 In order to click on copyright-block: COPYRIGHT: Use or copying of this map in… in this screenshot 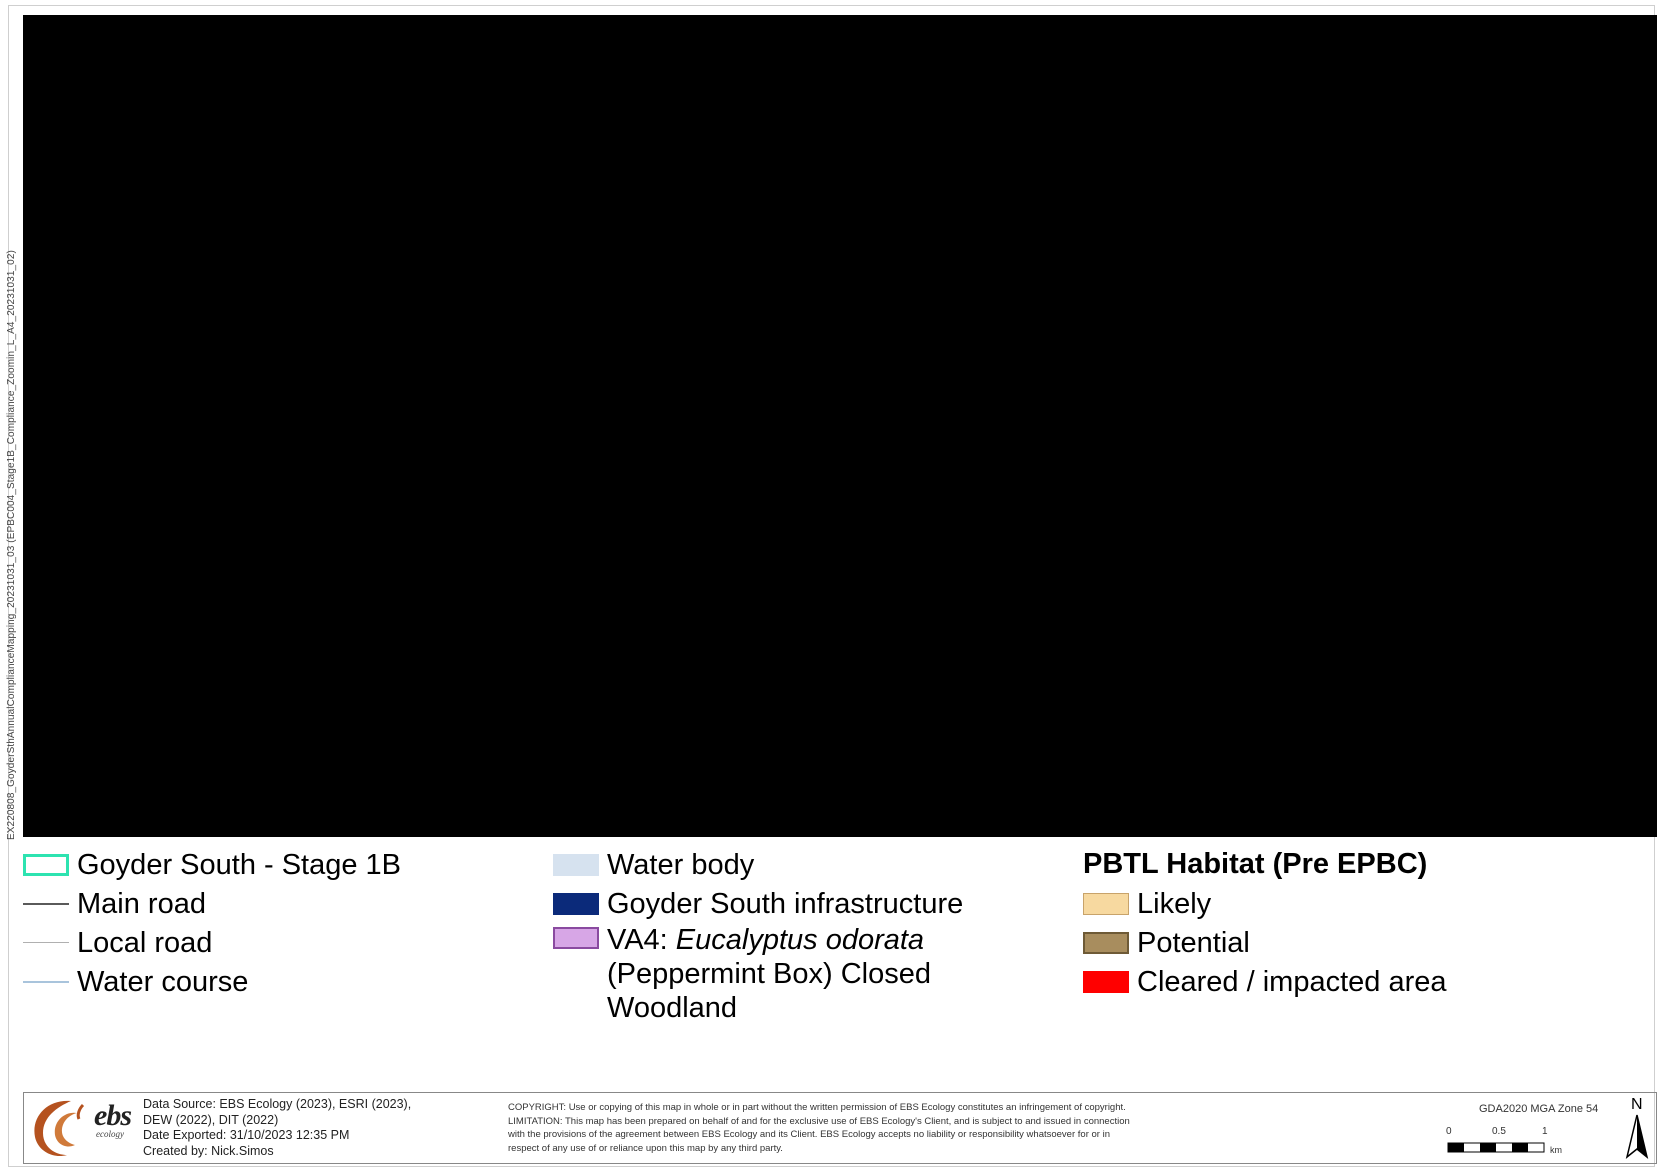, I will do `click(819, 1128)`.